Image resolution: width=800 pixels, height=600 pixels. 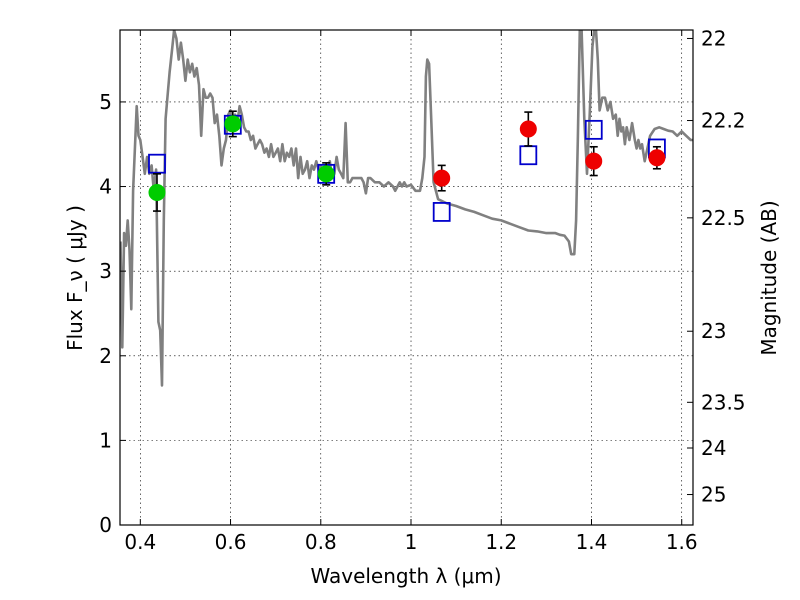 What do you see at coordinates (723, 402) in the screenshot?
I see `mag-tick-label: 23.5` at bounding box center [723, 402].